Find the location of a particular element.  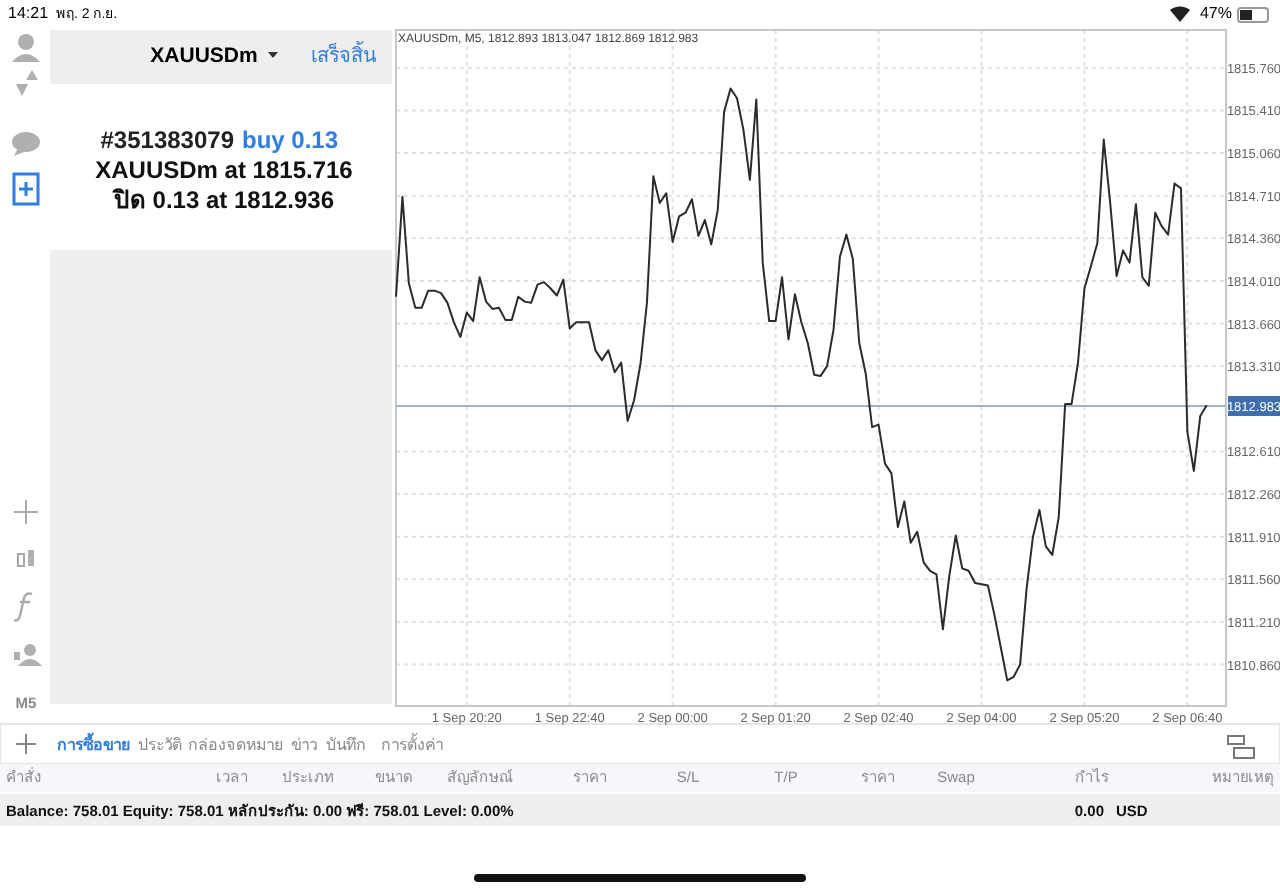

text: ปิด 0.13 at 1812.936 is located at coordinates (223, 200).